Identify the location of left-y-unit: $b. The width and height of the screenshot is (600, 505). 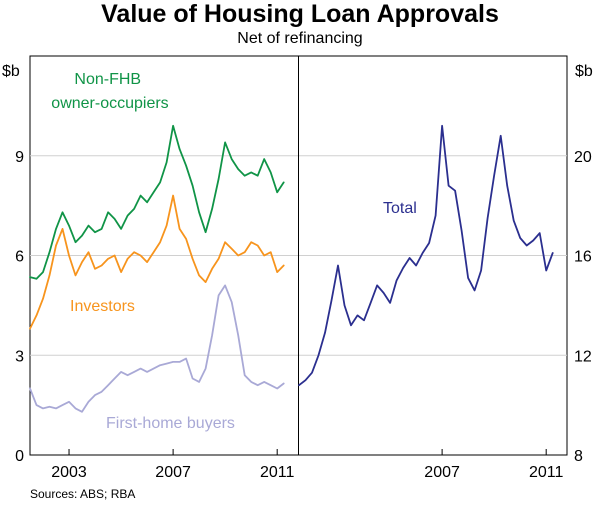
(11, 71).